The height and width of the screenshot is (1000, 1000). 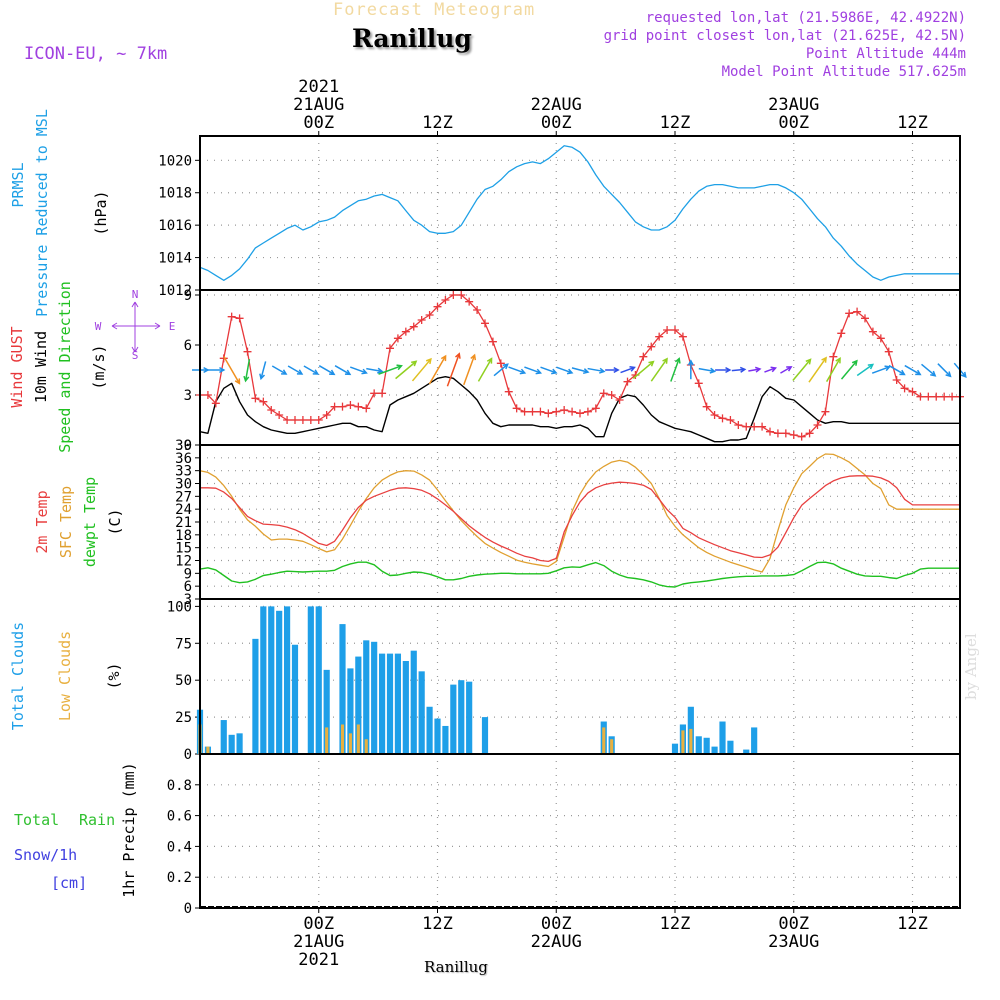 What do you see at coordinates (183, 472) in the screenshot?
I see `temperature-ytick-label: 33` at bounding box center [183, 472].